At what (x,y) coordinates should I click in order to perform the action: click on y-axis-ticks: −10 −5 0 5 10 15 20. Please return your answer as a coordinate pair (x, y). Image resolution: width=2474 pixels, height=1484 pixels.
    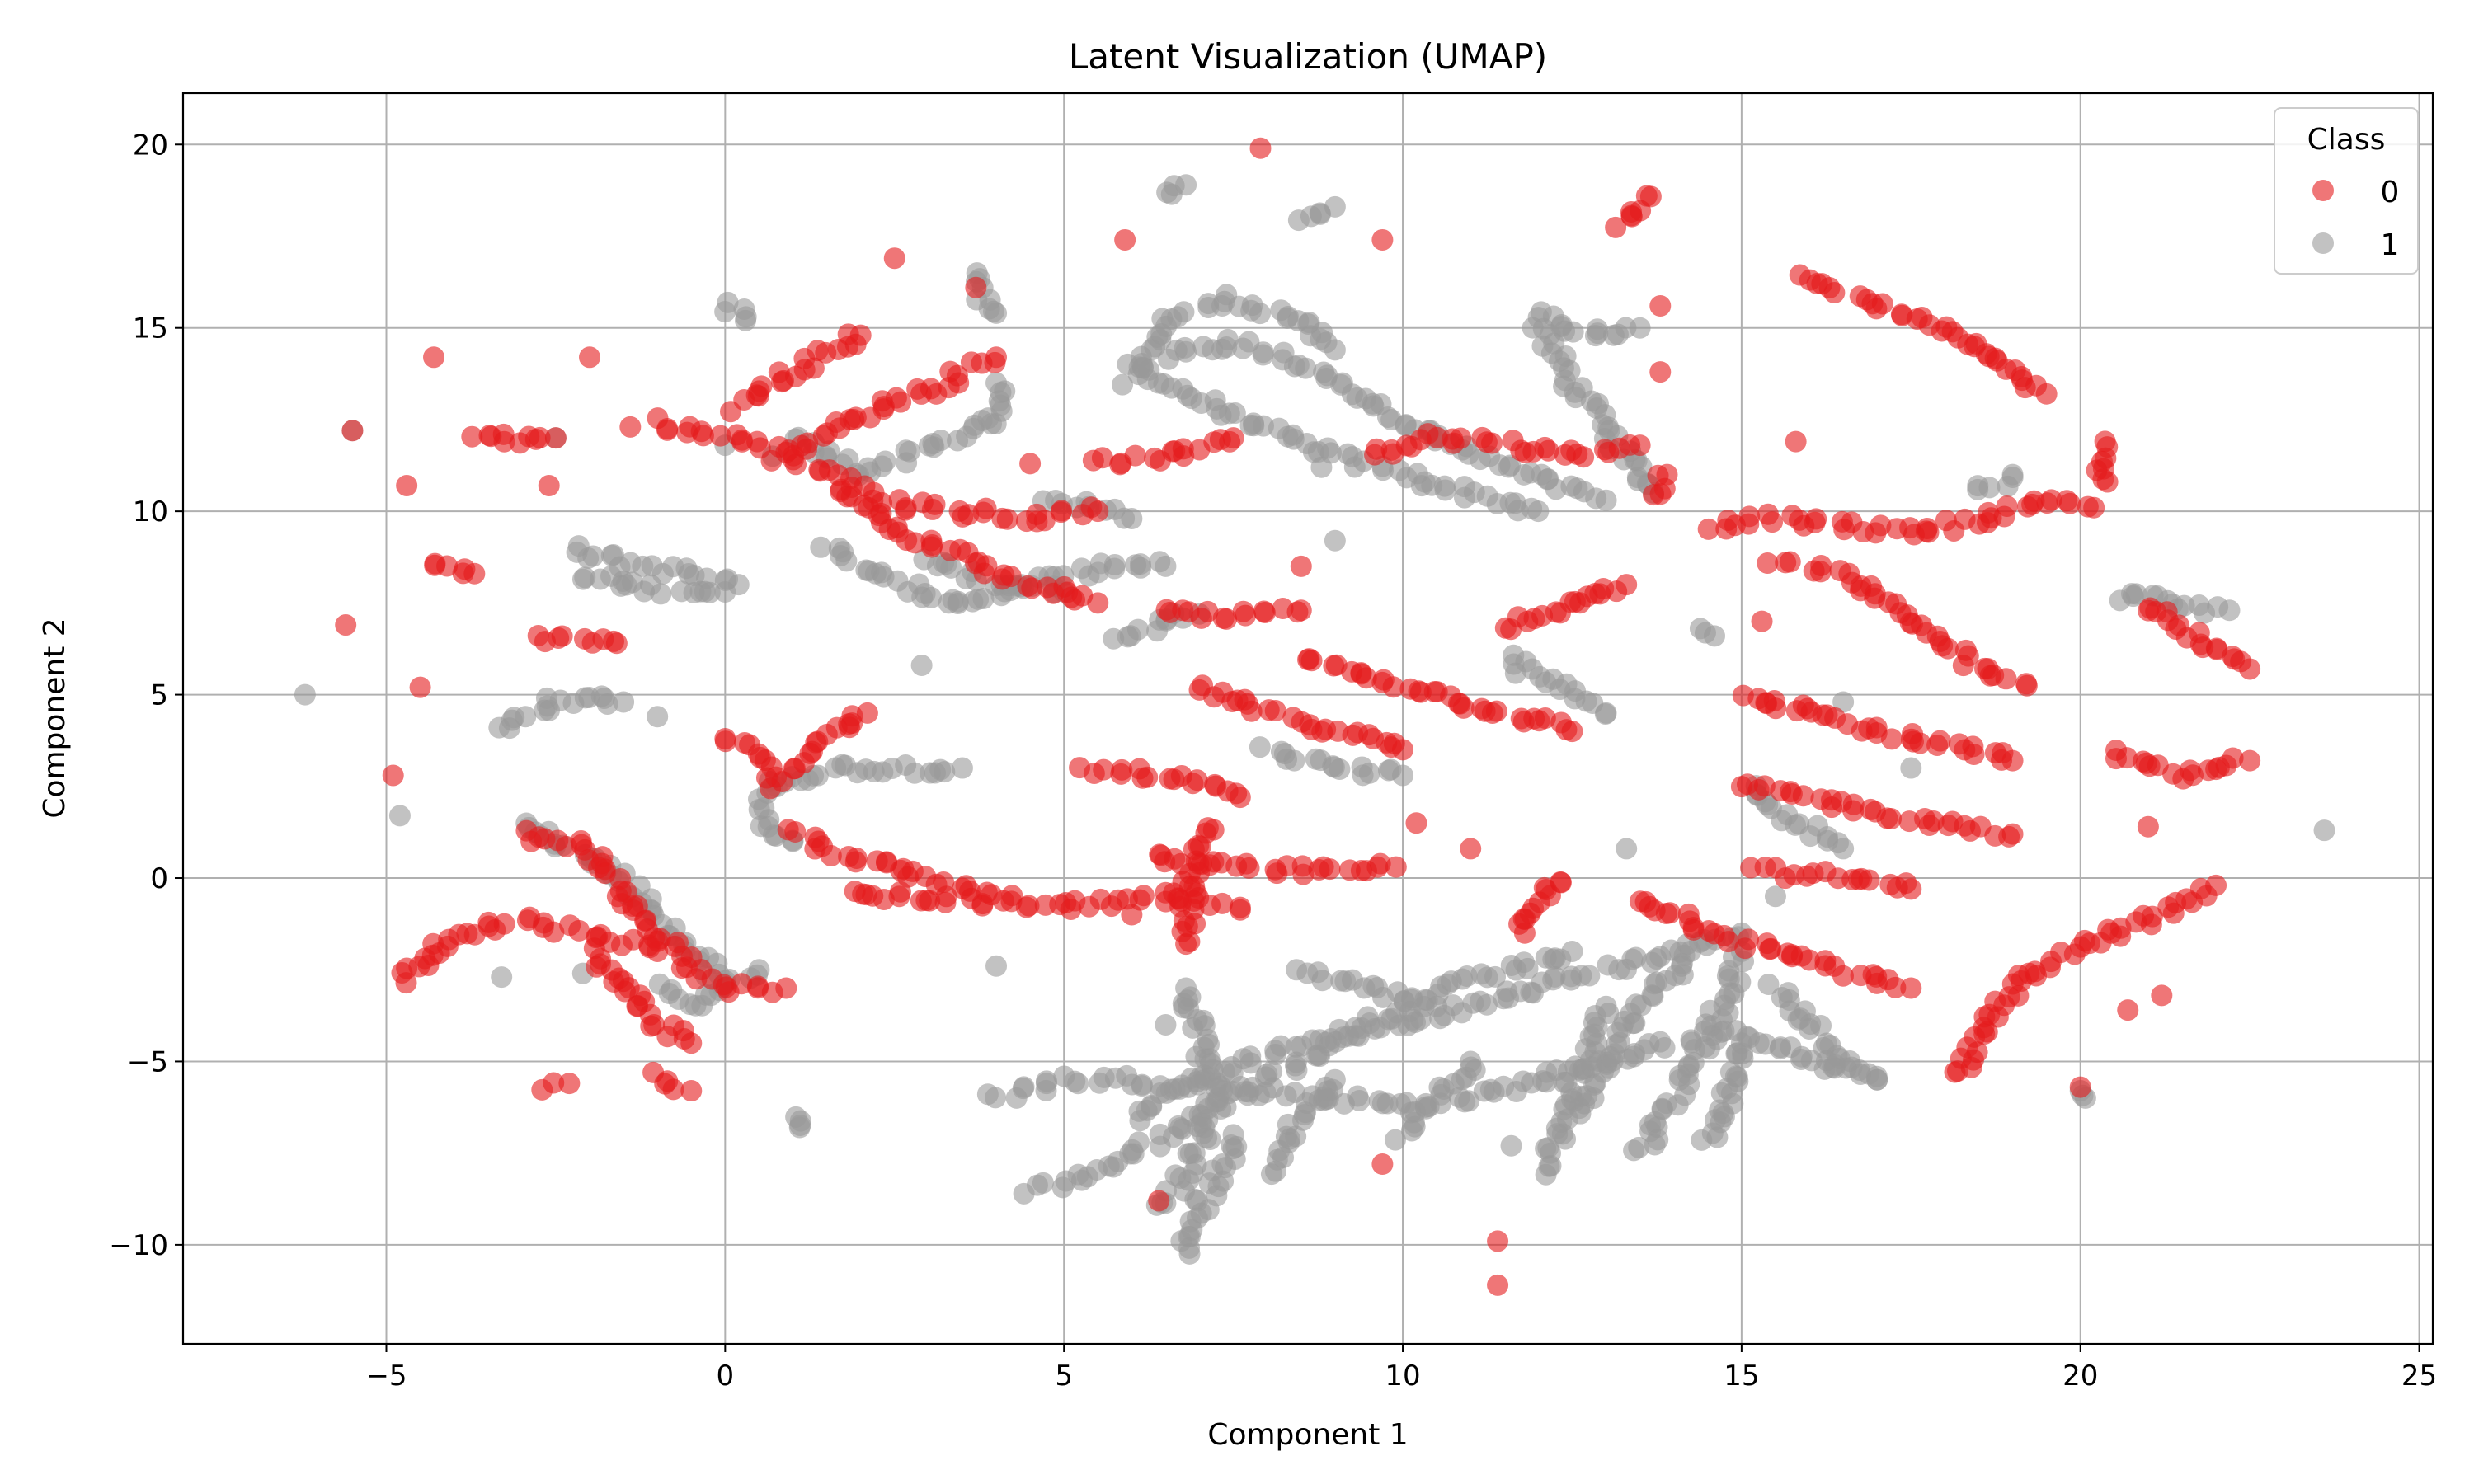
    Looking at the image, I should click on (146, 695).